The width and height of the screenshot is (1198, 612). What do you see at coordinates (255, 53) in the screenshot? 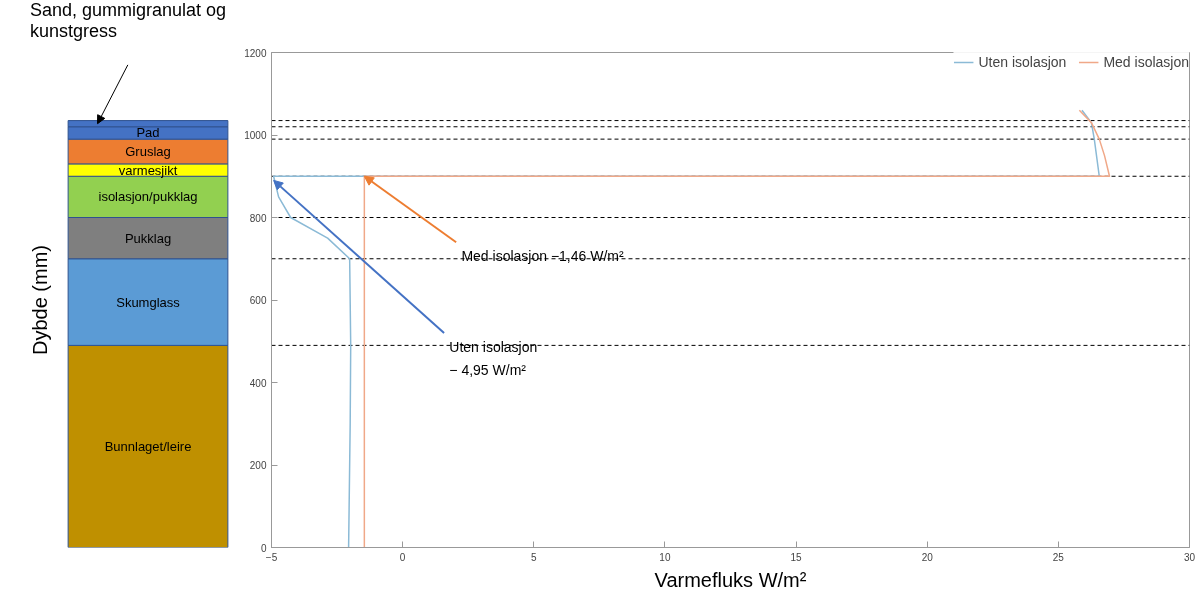
I see `y-tick-label: 1200` at bounding box center [255, 53].